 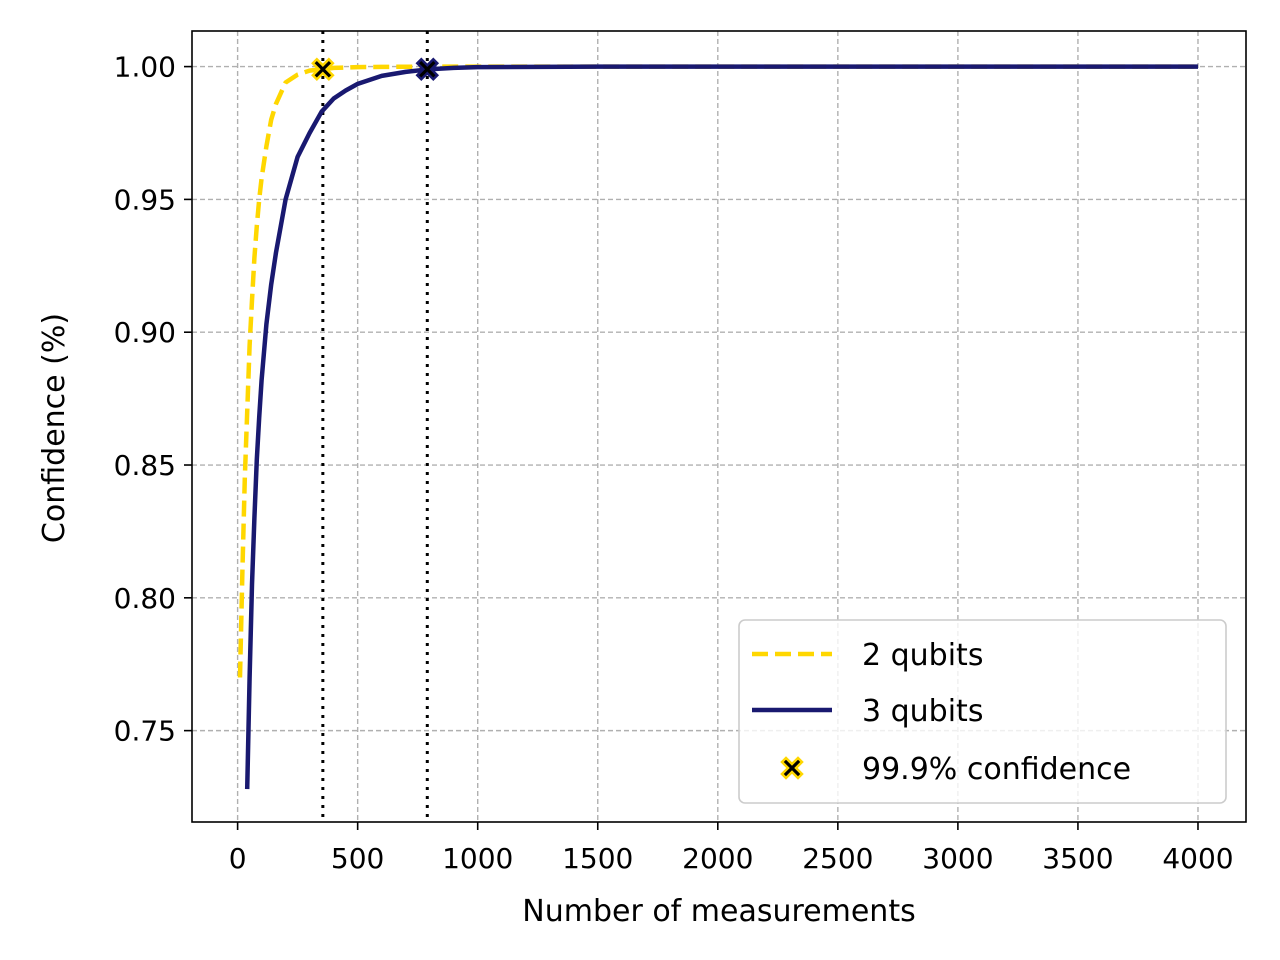 What do you see at coordinates (717, 858) in the screenshot?
I see `x-tick-label: 2000` at bounding box center [717, 858].